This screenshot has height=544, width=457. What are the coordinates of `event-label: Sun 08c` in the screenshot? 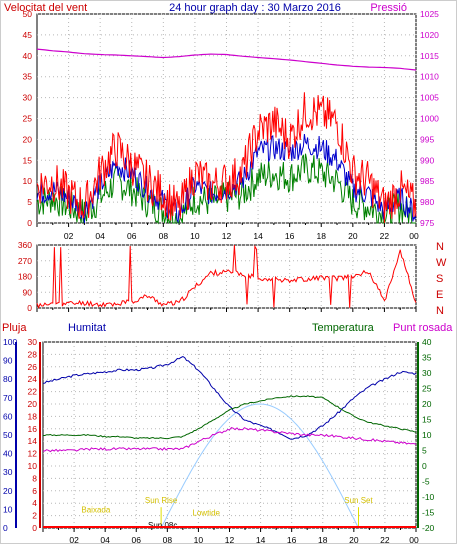 It's located at (162, 525).